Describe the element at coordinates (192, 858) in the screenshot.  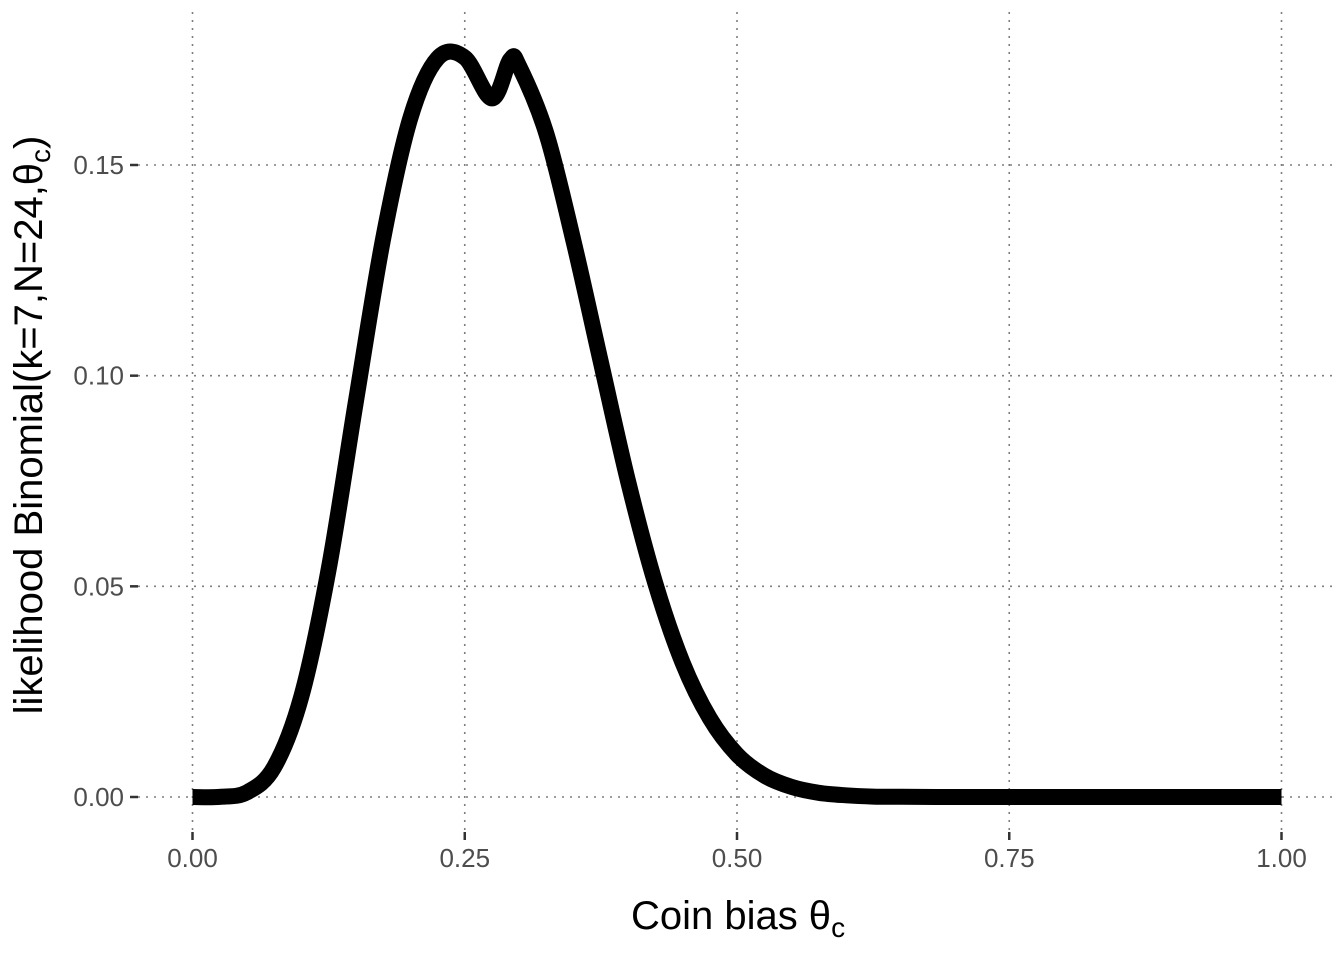
I see `x-tick-label: 0.00` at that location.